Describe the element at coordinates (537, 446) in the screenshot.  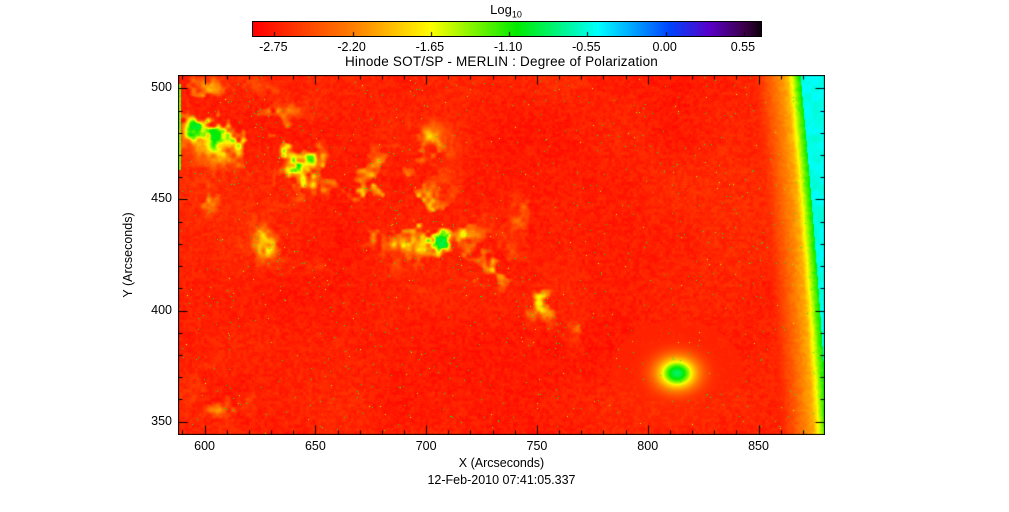
I see `x-tick-label: 750` at that location.